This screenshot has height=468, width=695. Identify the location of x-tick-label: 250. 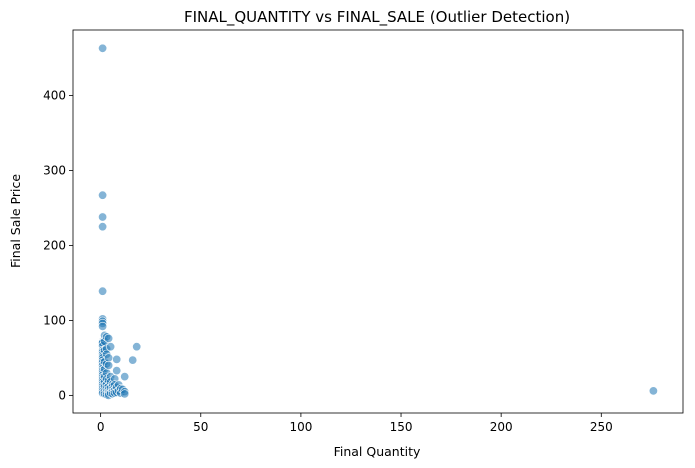
(601, 427).